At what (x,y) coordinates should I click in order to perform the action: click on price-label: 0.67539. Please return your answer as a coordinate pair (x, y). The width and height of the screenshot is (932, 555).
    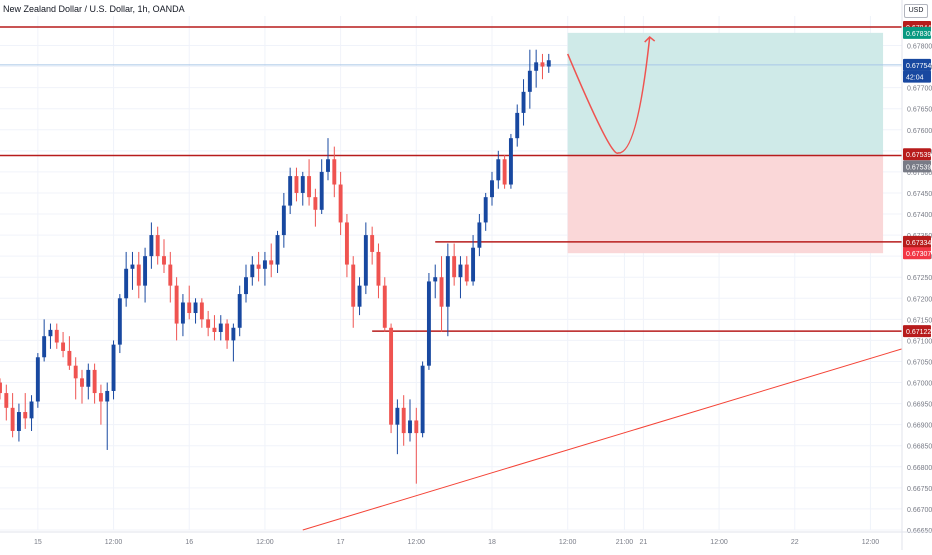
    Looking at the image, I should click on (917, 166).